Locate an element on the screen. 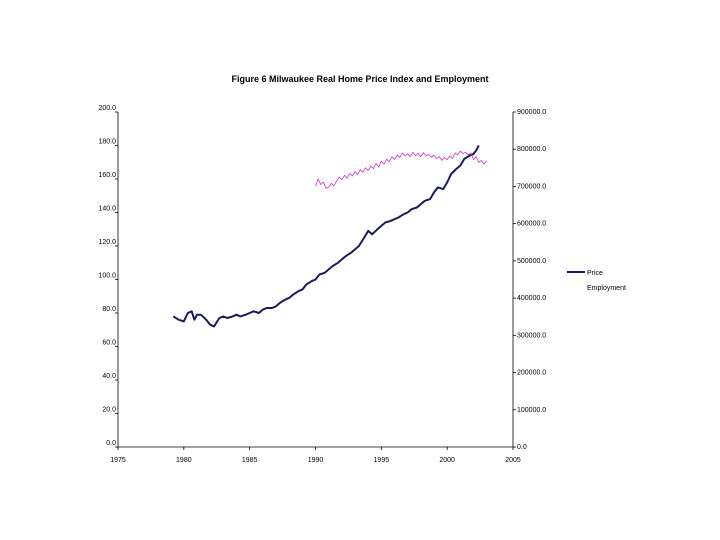  legend-label-employment: Employment is located at coordinates (606, 288).